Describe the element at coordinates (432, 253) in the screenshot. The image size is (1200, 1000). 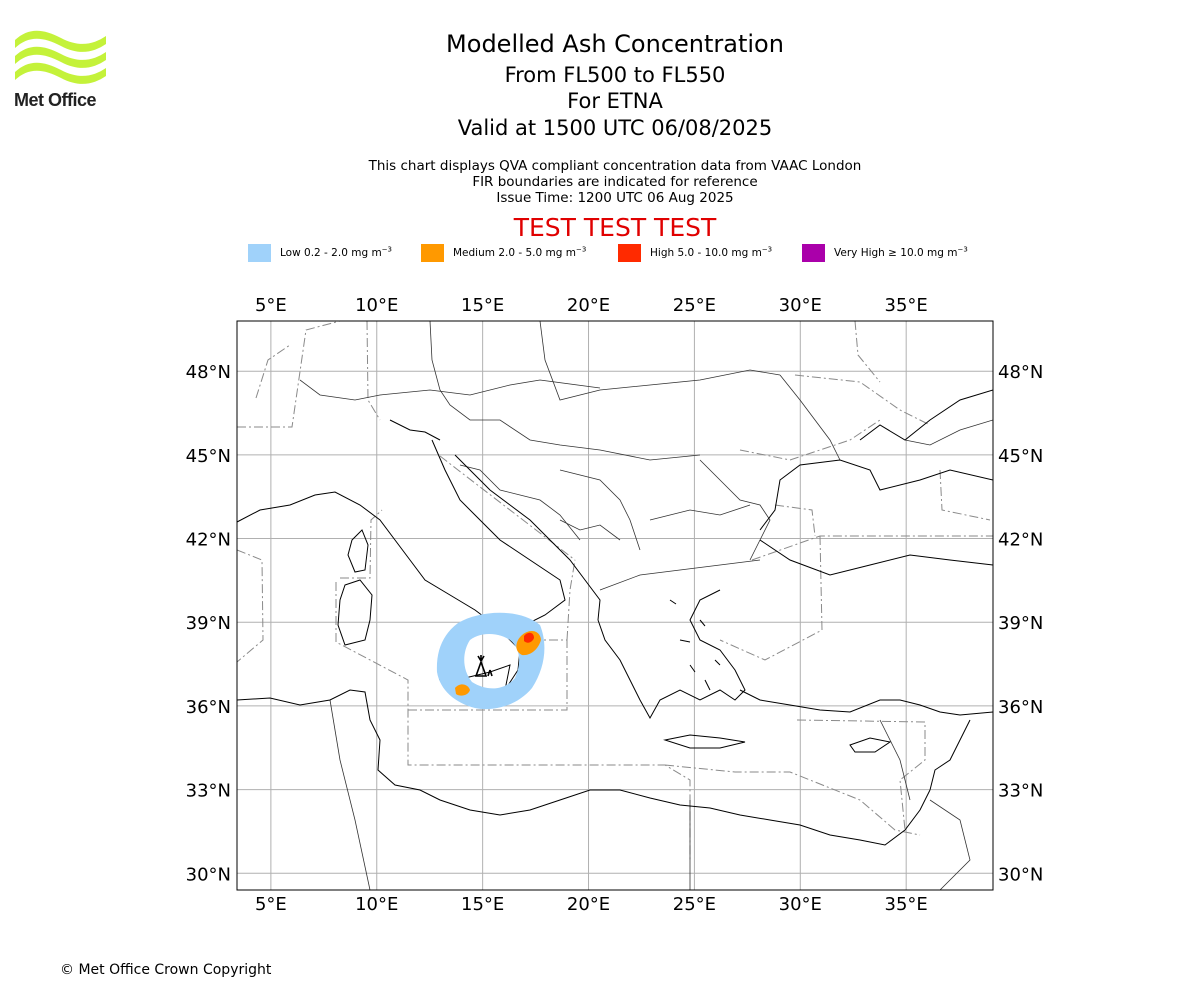
I see `legend-swatch-medium` at that location.